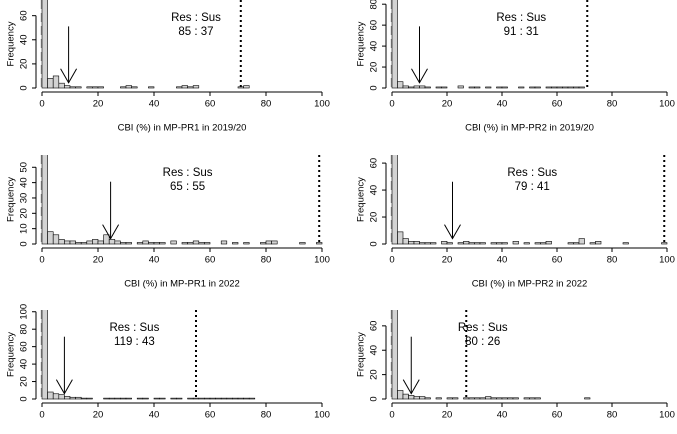 Image resolution: width=677 pixels, height=434 pixels. What do you see at coordinates (24, 228) in the screenshot?
I see `y-tick-label: 10` at bounding box center [24, 228].